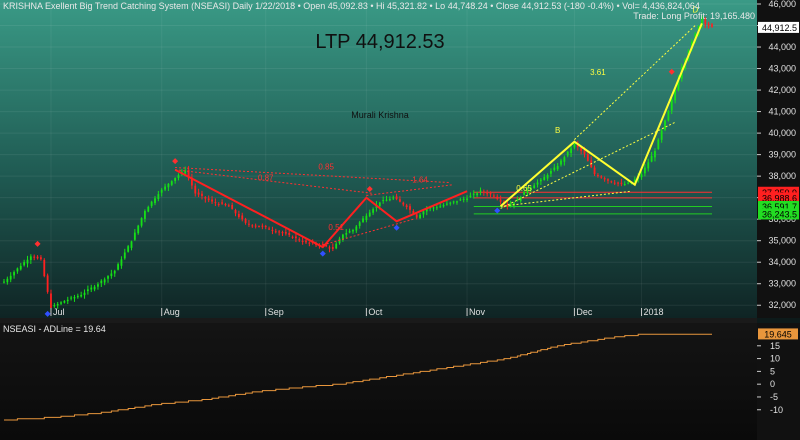 The width and height of the screenshot is (800, 440). I want to click on price-tick-label: 35,000, so click(782, 241).